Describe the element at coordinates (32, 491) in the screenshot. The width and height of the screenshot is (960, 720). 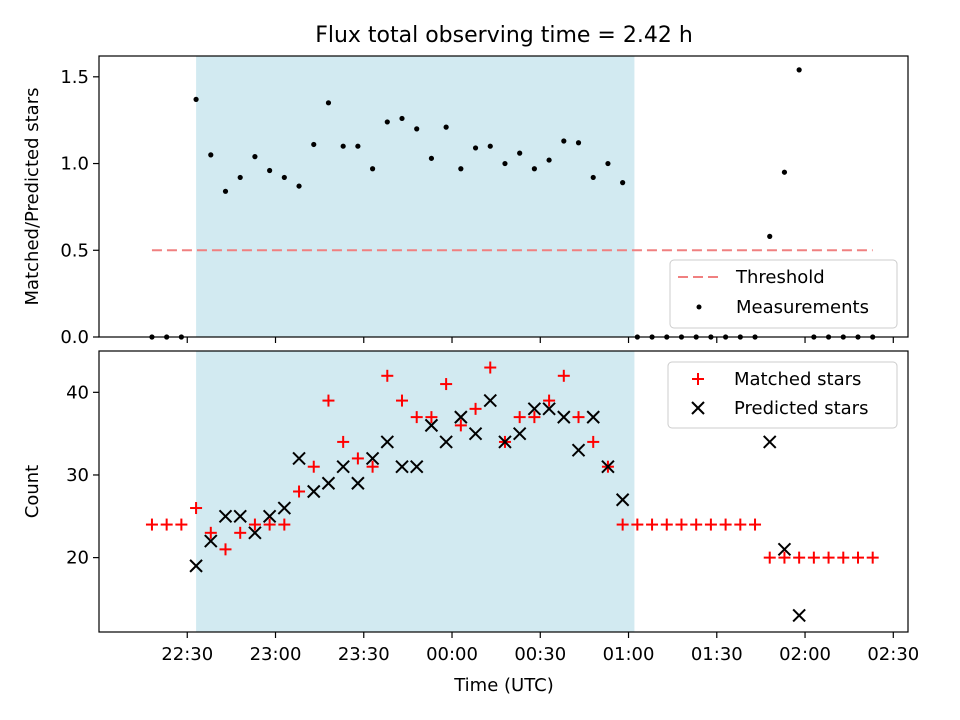
I see `bottom-y-axis-label: Count` at that location.